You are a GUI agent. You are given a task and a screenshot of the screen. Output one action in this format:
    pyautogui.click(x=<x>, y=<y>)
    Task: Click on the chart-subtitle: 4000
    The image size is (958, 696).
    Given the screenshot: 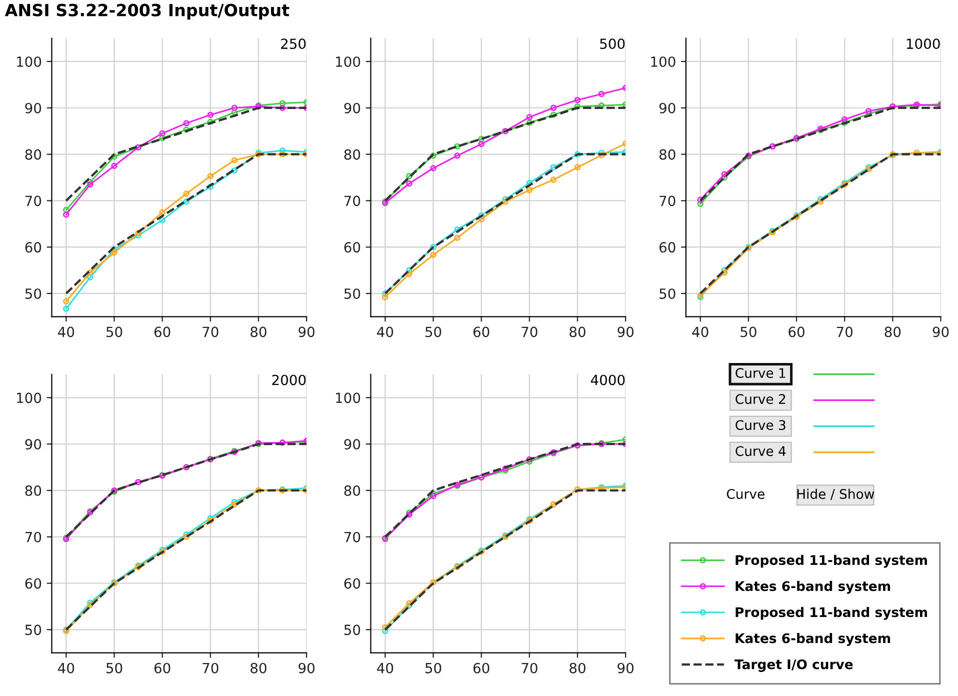 What is the action you would take?
    pyautogui.click(x=607, y=380)
    